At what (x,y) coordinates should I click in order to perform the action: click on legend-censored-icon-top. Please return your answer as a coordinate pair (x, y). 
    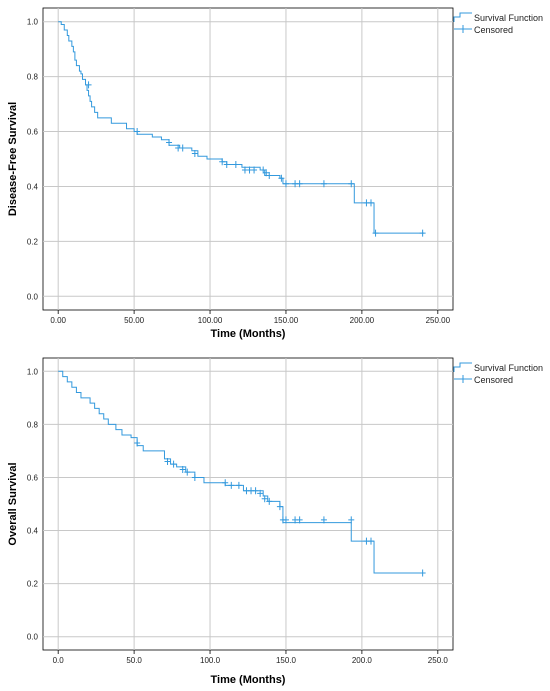
    Looking at the image, I should click on (463, 29).